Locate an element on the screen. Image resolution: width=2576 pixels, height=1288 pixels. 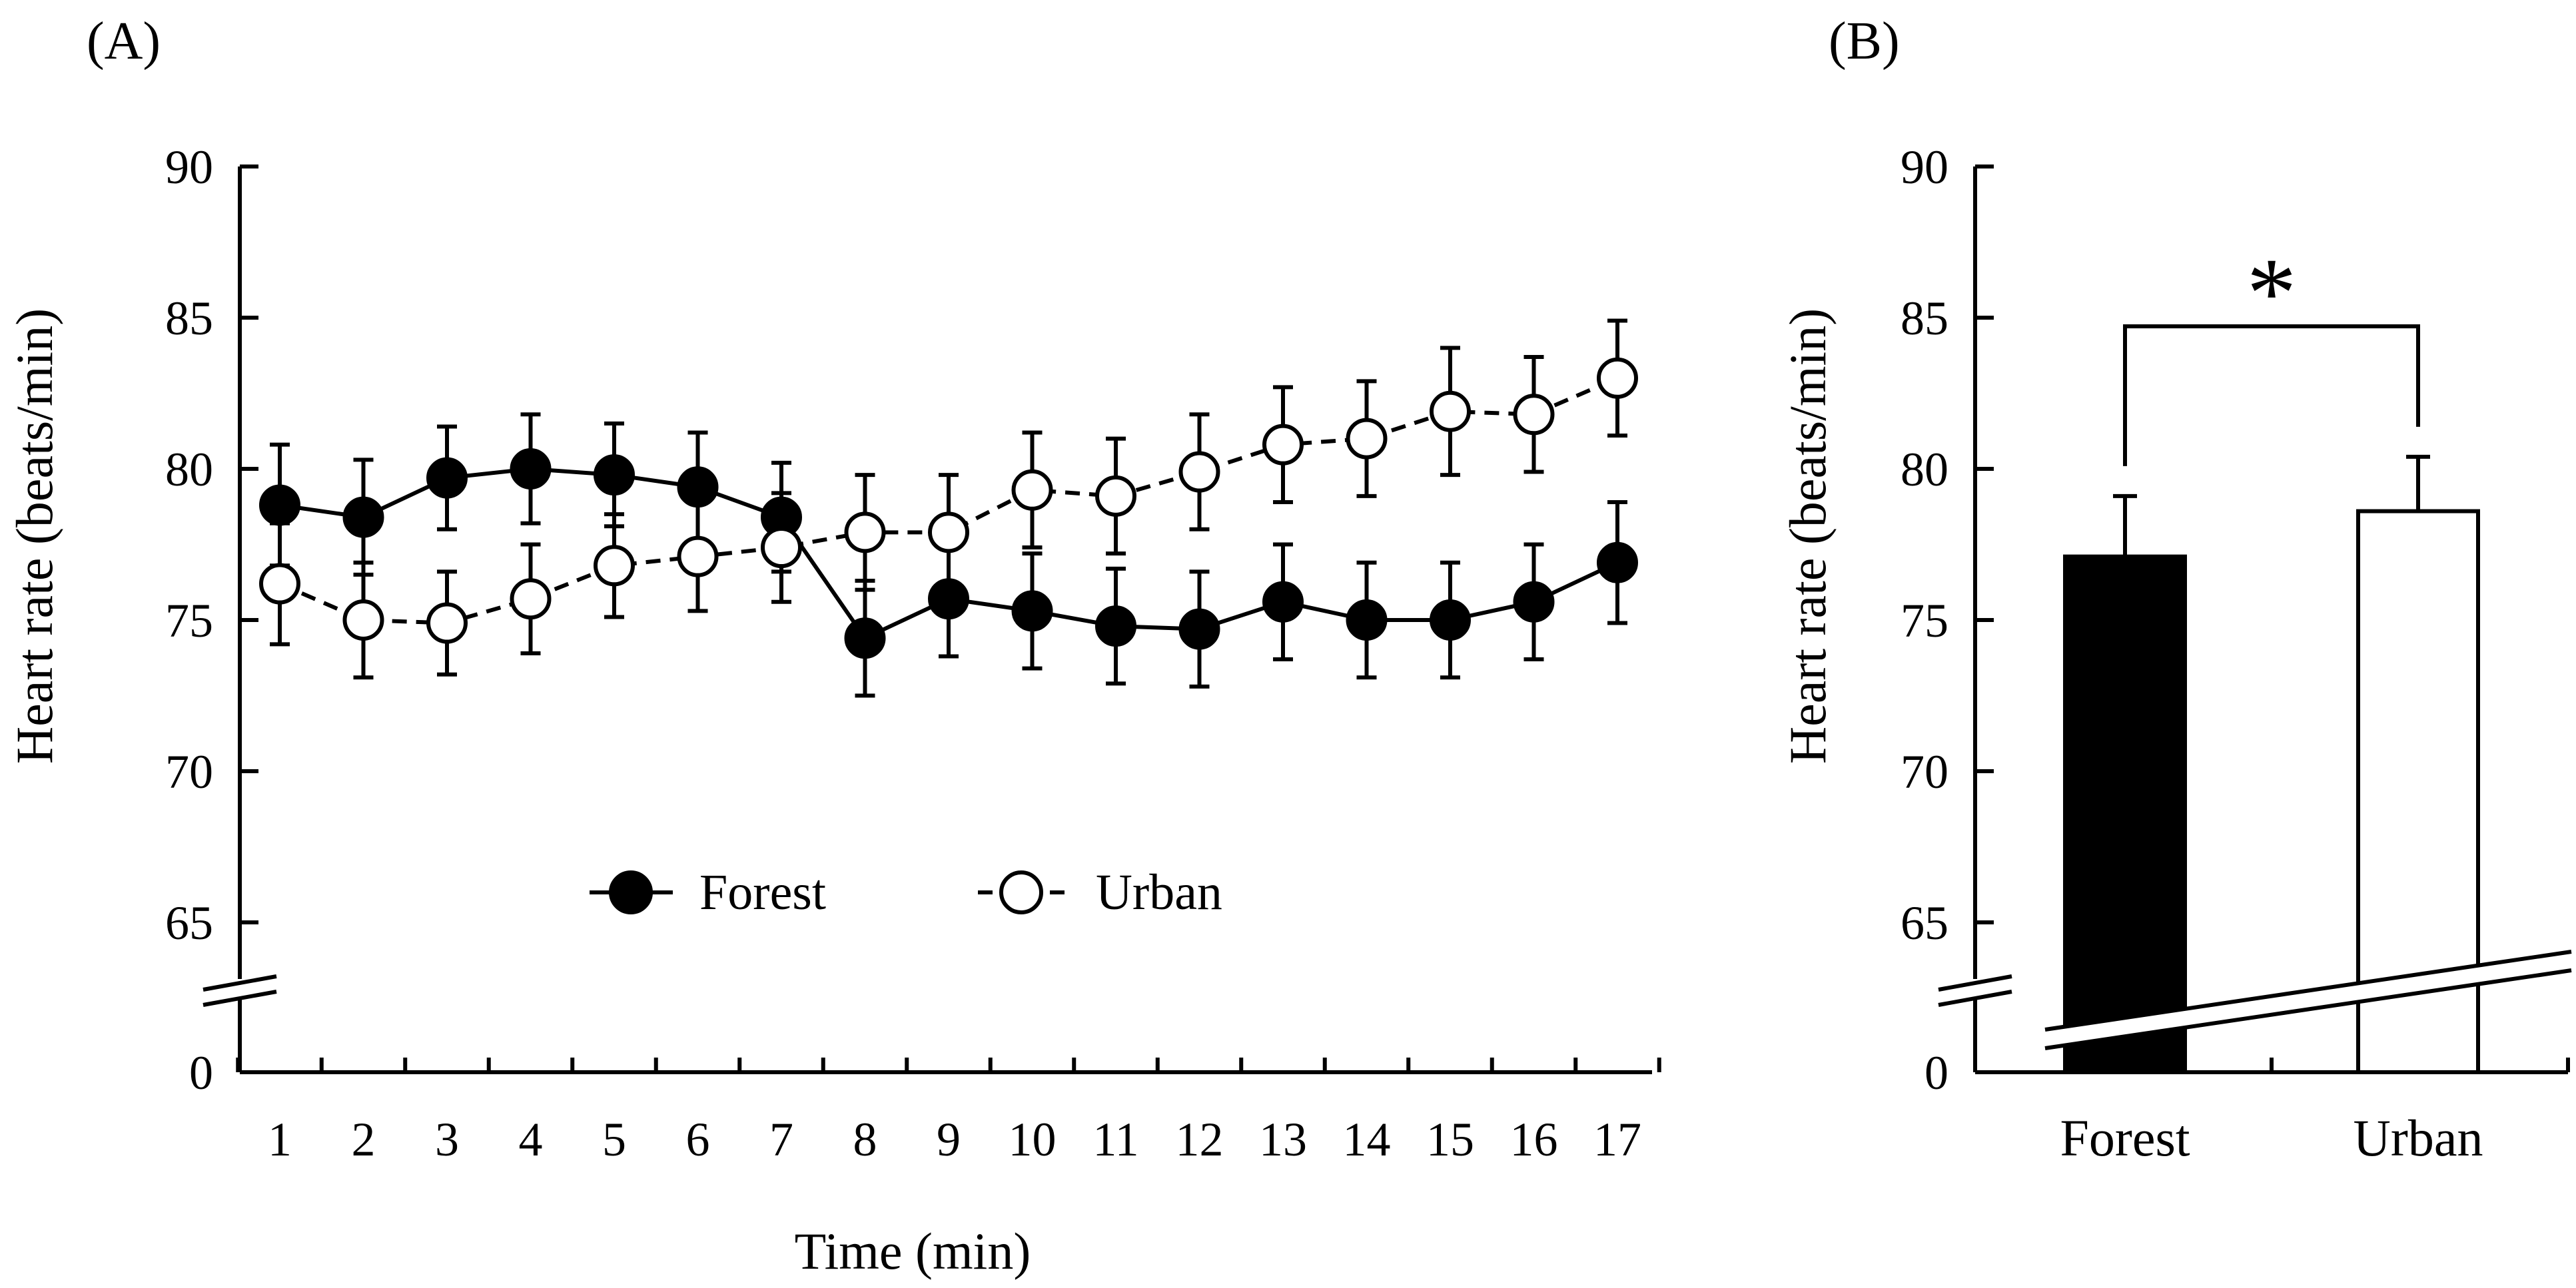
panel-a-x-tick-label: 16 is located at coordinates (1534, 1139).